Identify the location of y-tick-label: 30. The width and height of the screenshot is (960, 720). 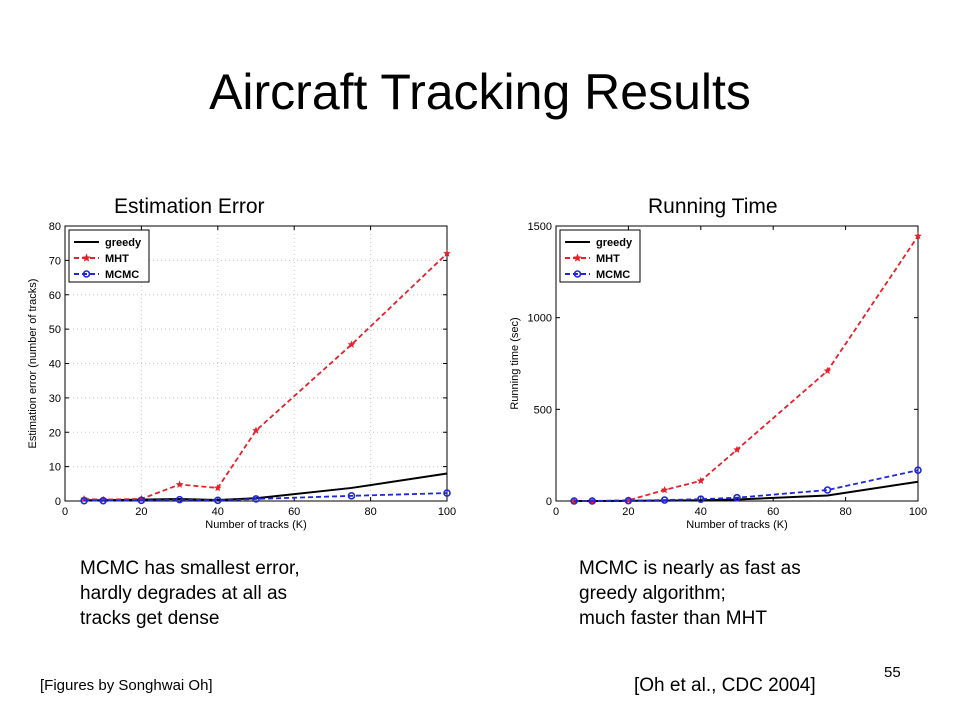
(55, 399).